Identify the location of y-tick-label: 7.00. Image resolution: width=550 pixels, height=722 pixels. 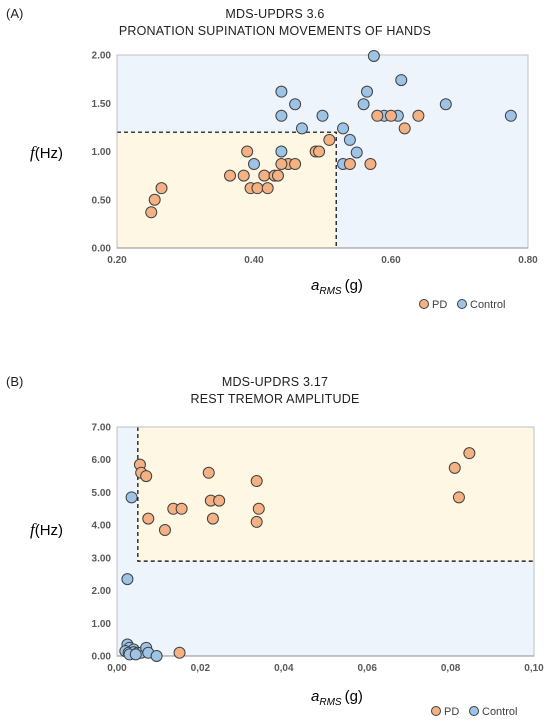
(102, 428).